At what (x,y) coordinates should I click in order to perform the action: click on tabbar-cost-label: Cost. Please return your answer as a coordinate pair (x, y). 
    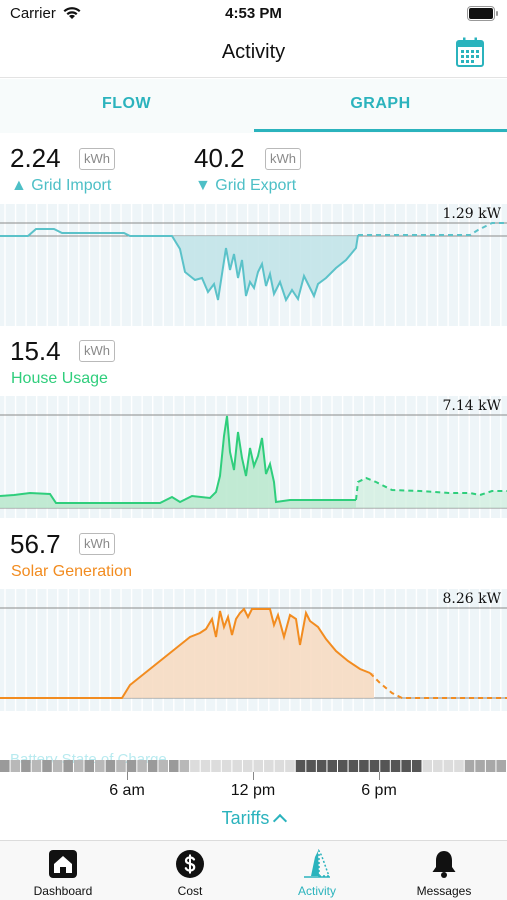
    Looking at the image, I should click on (190, 891).